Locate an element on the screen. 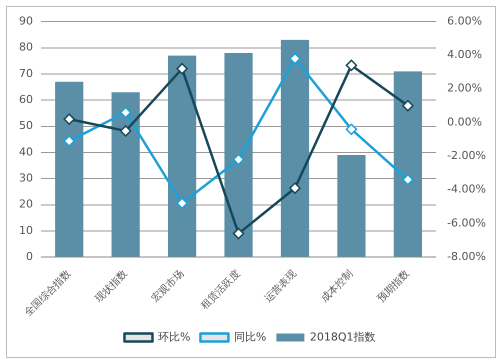  y-tick-label: 70 is located at coordinates (25, 73).